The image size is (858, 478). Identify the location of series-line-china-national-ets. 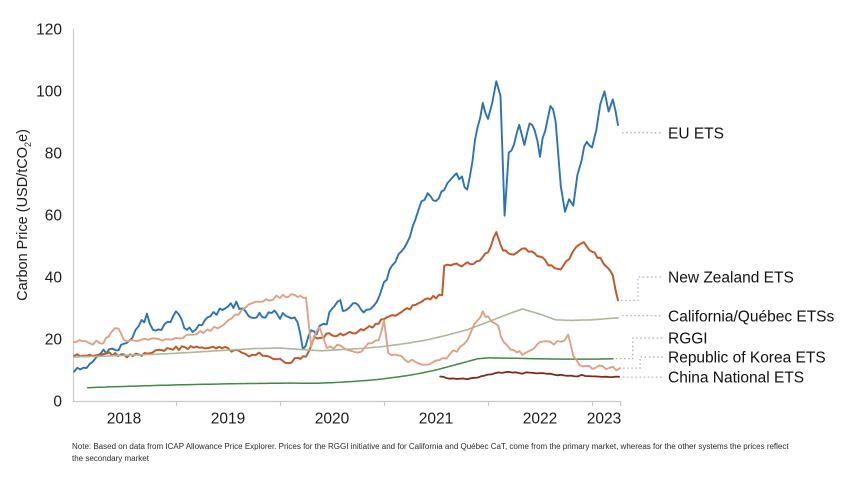
(529, 375).